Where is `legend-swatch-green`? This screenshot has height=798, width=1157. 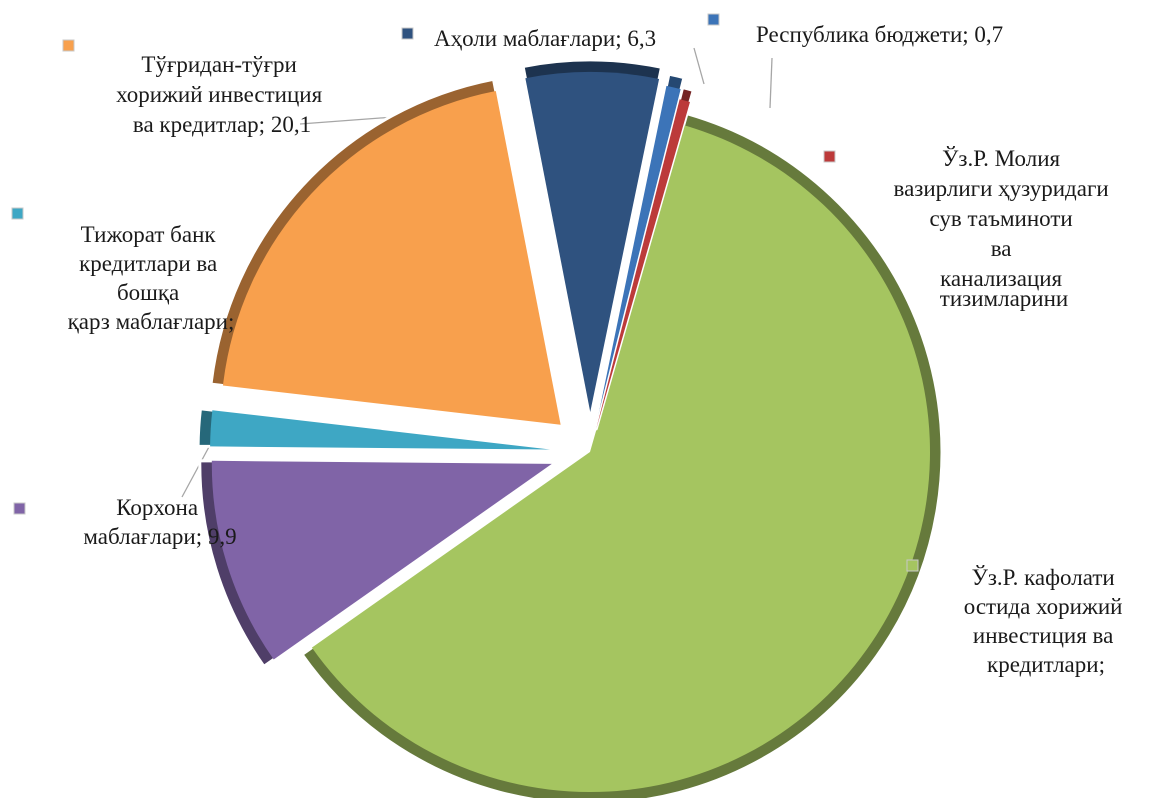 legend-swatch-green is located at coordinates (912, 565).